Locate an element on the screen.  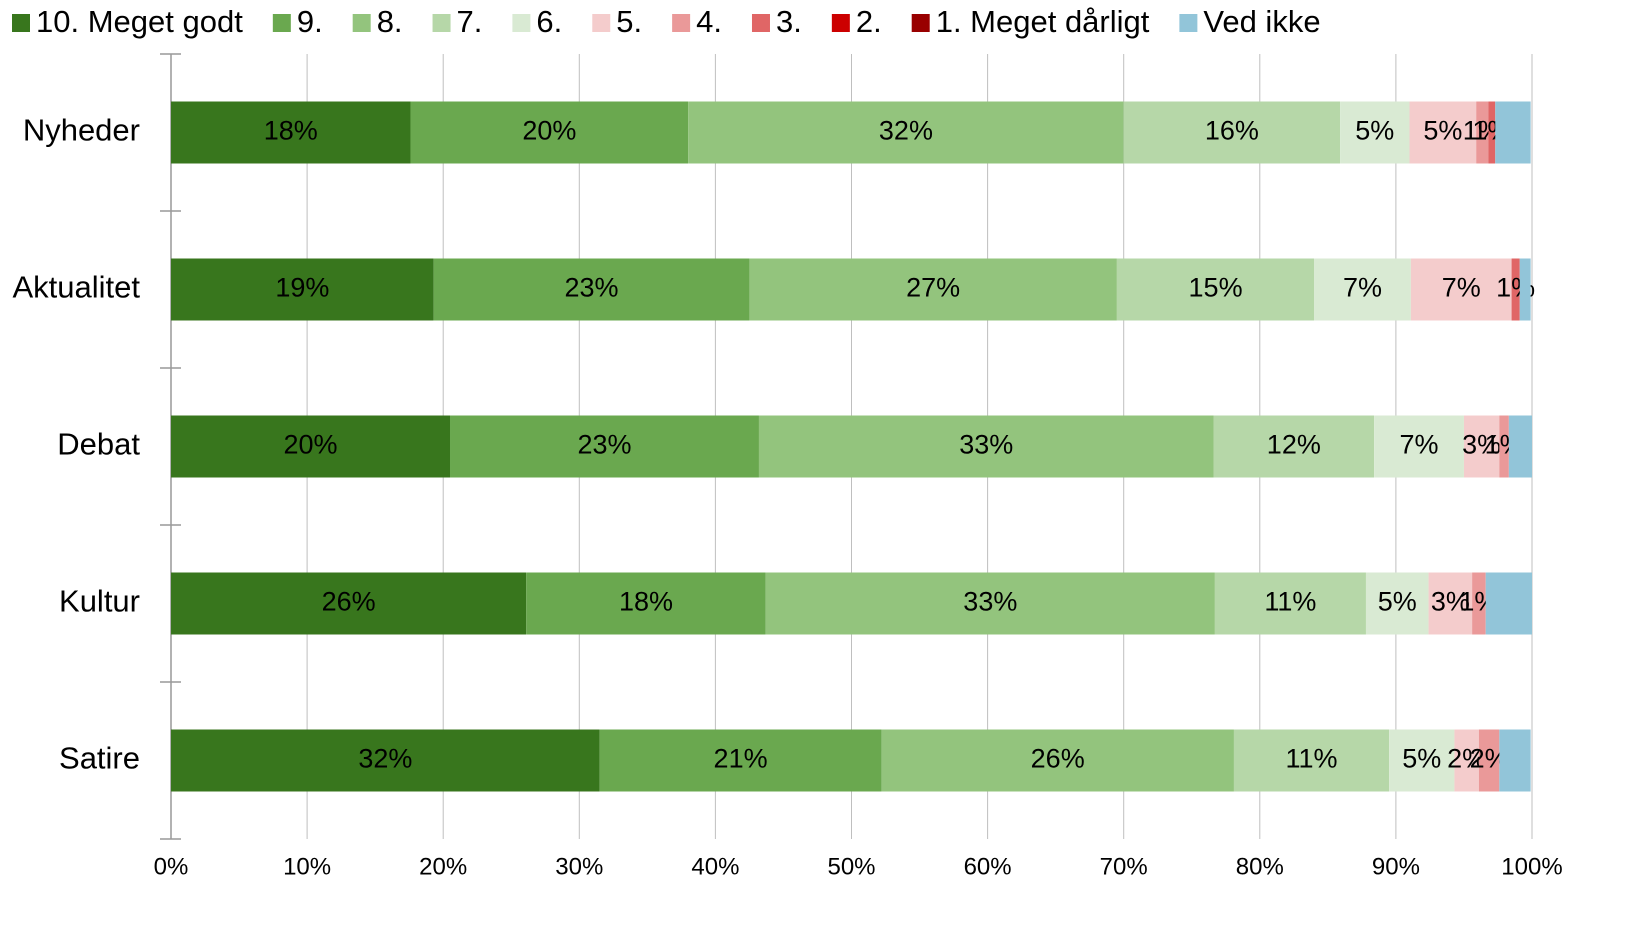
legend-label: 4. is located at coordinates (709, 21).